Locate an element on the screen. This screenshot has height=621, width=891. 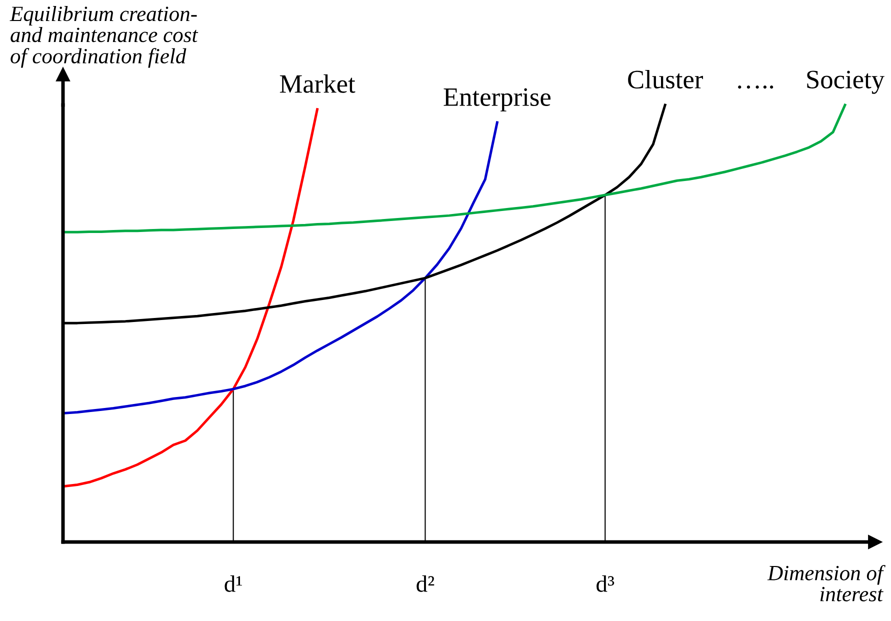
x-tick-label: d¹ is located at coordinates (233, 583).